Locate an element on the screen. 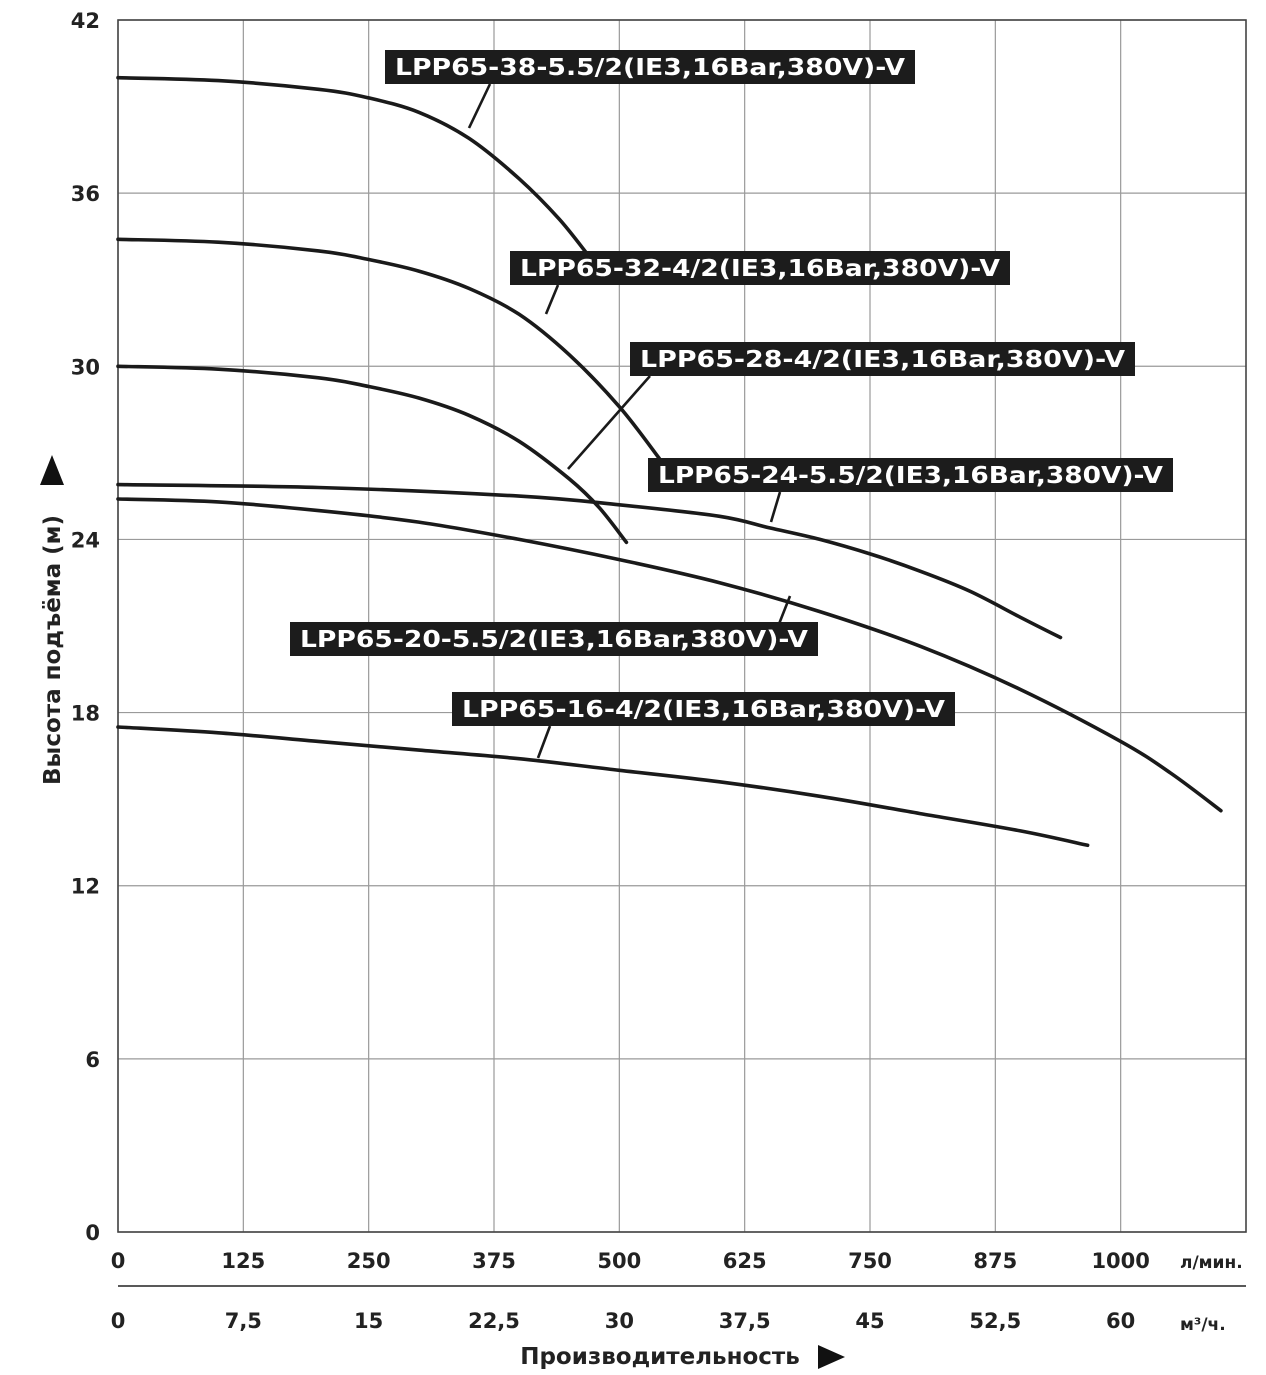 Image resolution: width=1266 pixels, height=1375 pixels. x-tick-label-lpm: 250 is located at coordinates (369, 1261).